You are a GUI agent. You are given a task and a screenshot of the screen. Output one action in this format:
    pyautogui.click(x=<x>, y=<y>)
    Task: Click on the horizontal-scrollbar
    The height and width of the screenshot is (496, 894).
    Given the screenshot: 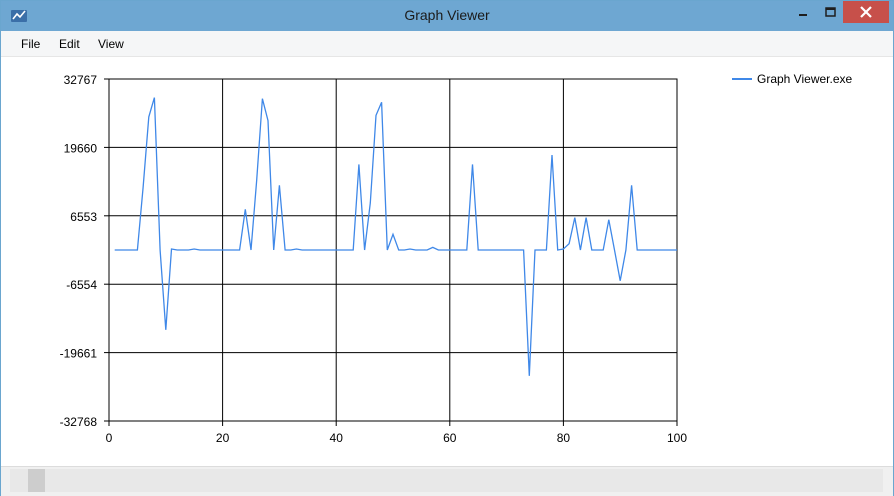 What is the action you would take?
    pyautogui.click(x=447, y=481)
    